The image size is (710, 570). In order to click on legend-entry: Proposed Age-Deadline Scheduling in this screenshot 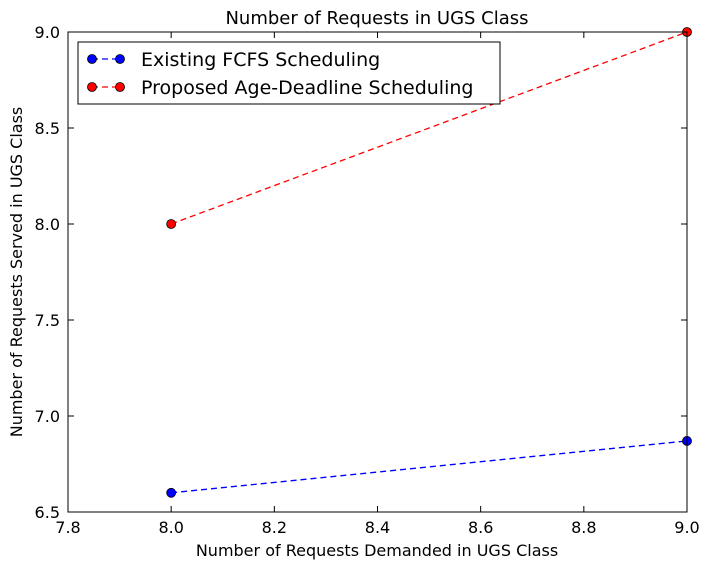, I will do `click(280, 88)`.